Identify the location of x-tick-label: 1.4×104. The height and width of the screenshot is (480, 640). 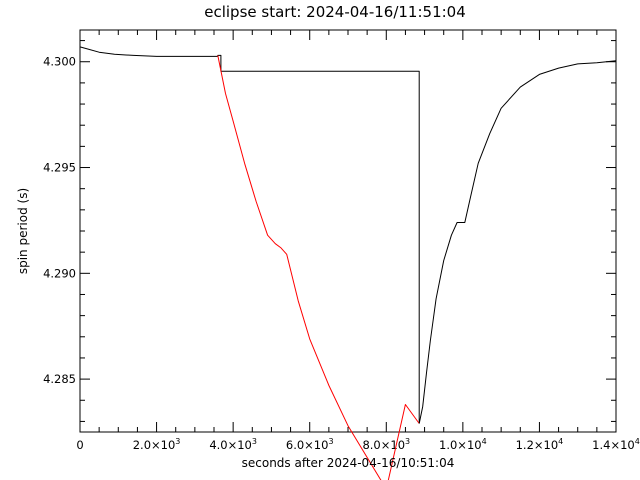
(616, 444).